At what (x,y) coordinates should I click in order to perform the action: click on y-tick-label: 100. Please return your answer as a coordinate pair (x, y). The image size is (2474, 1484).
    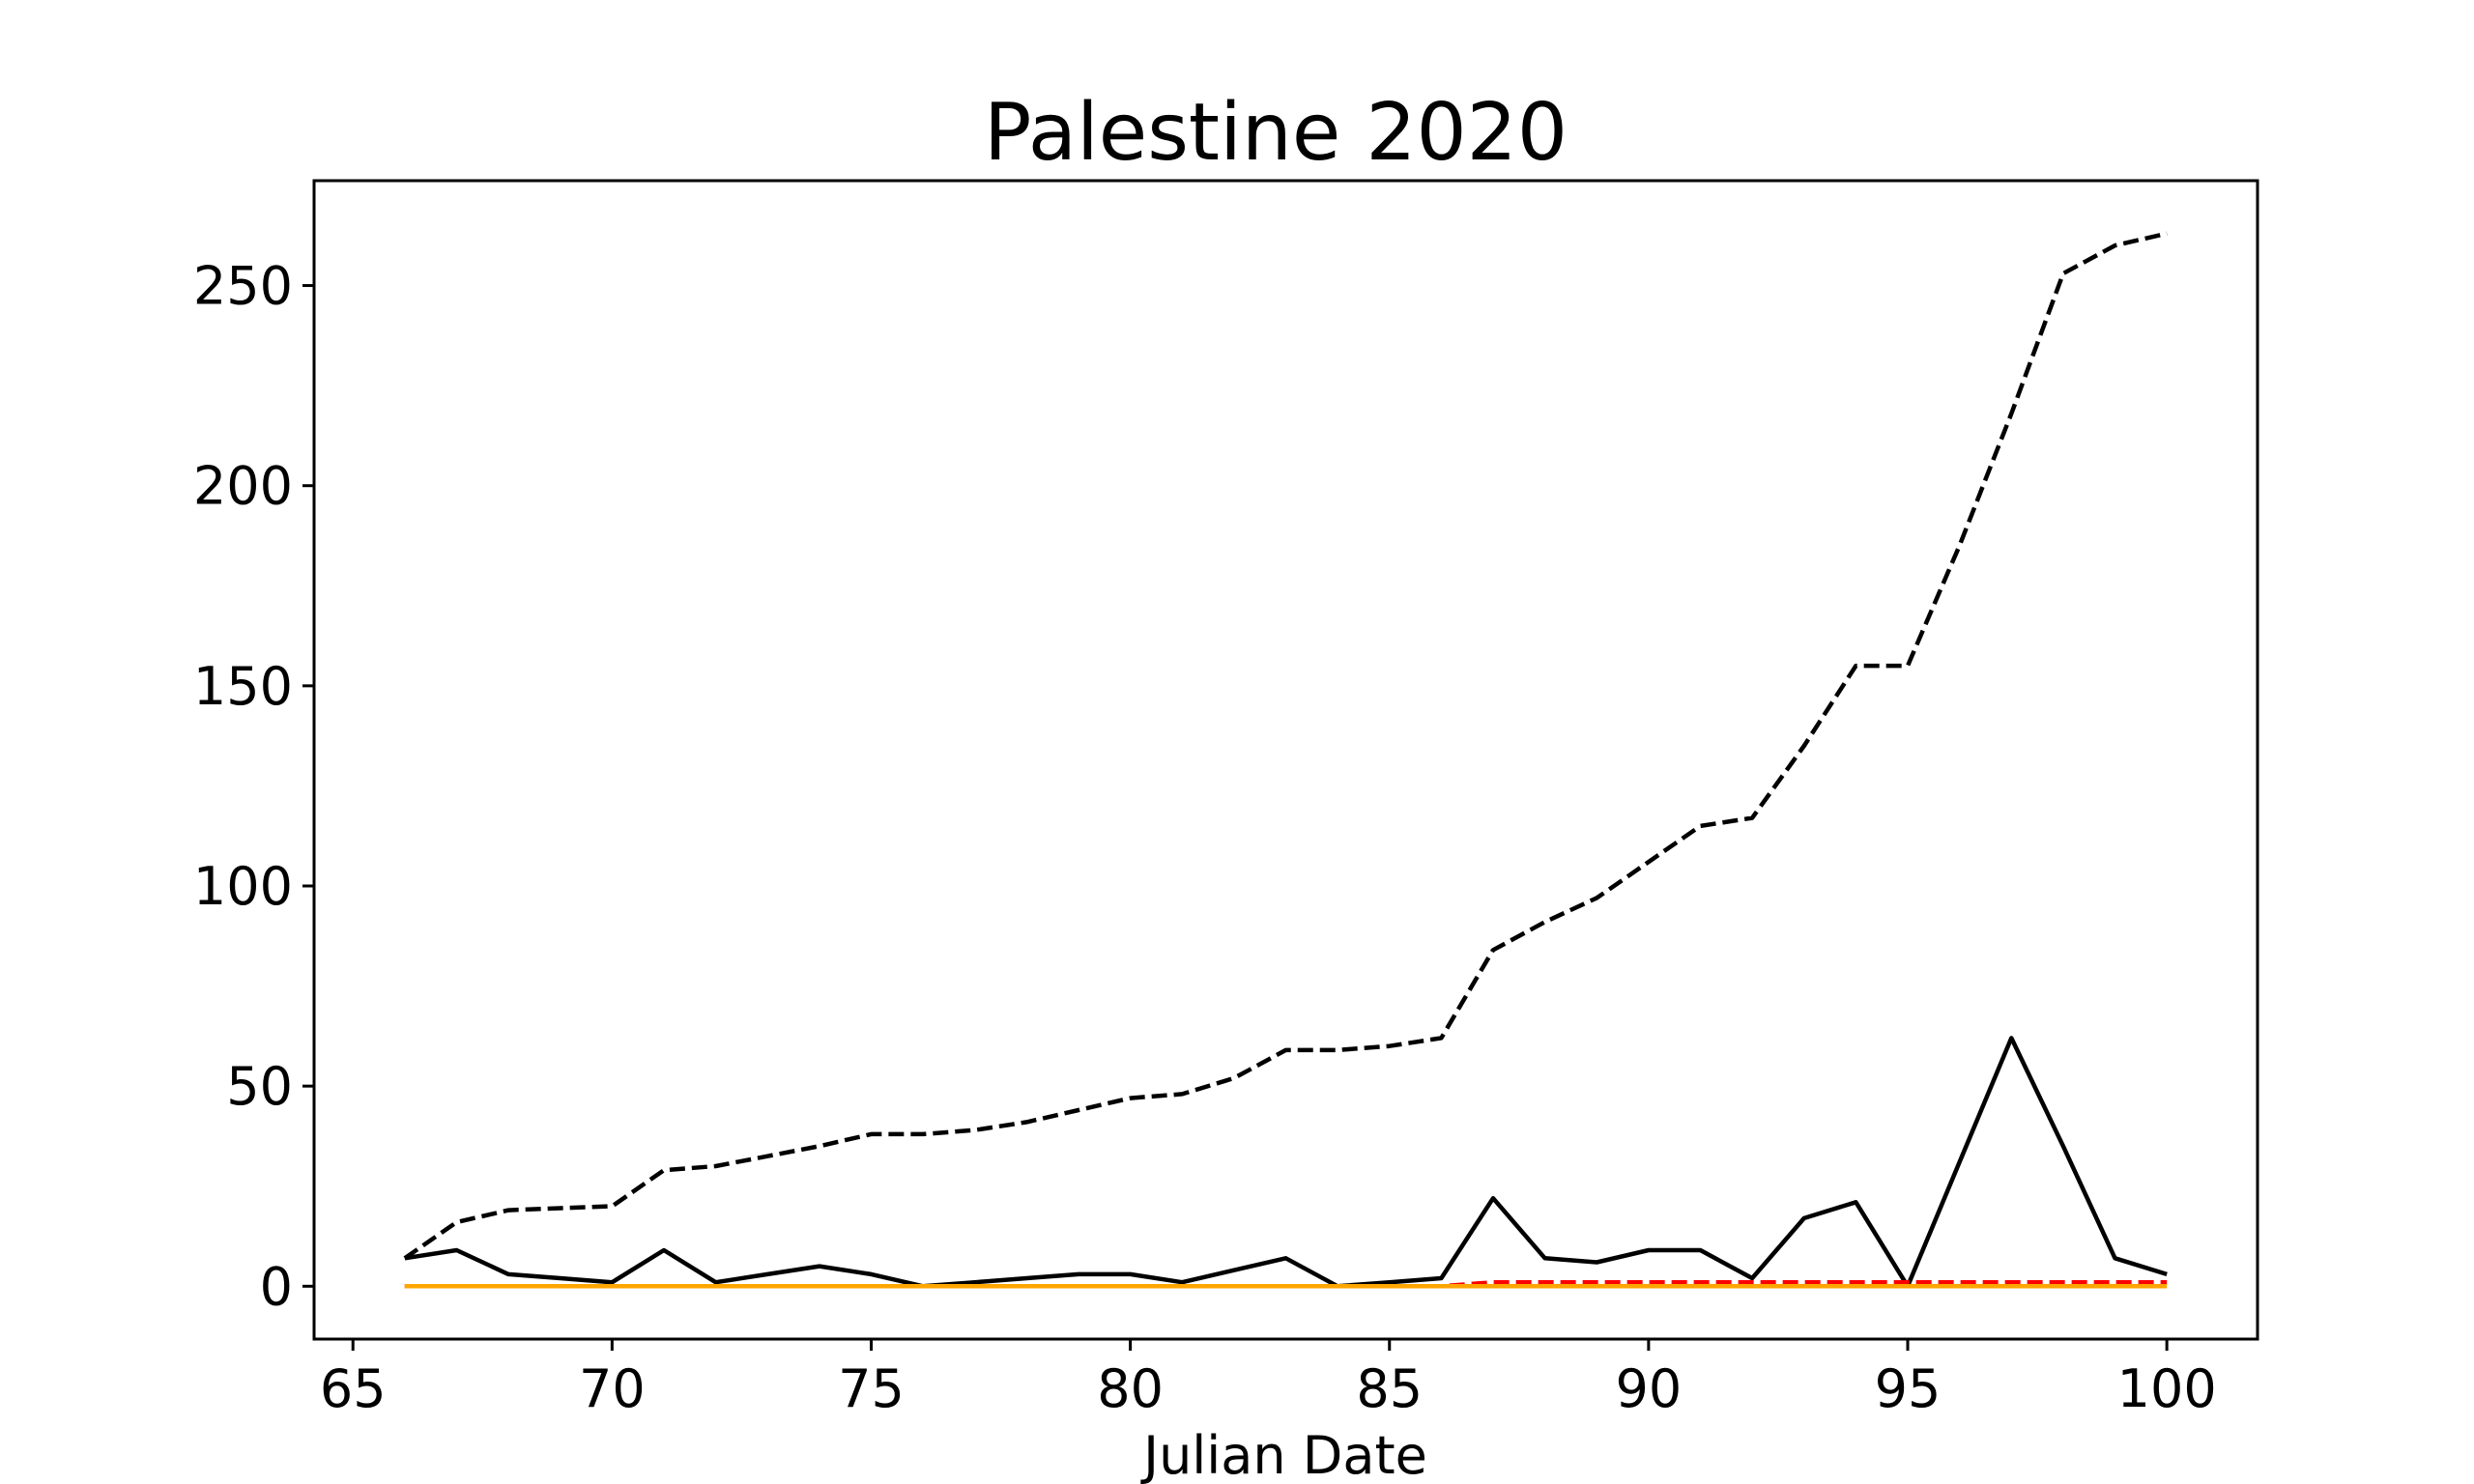
    Looking at the image, I should click on (243, 886).